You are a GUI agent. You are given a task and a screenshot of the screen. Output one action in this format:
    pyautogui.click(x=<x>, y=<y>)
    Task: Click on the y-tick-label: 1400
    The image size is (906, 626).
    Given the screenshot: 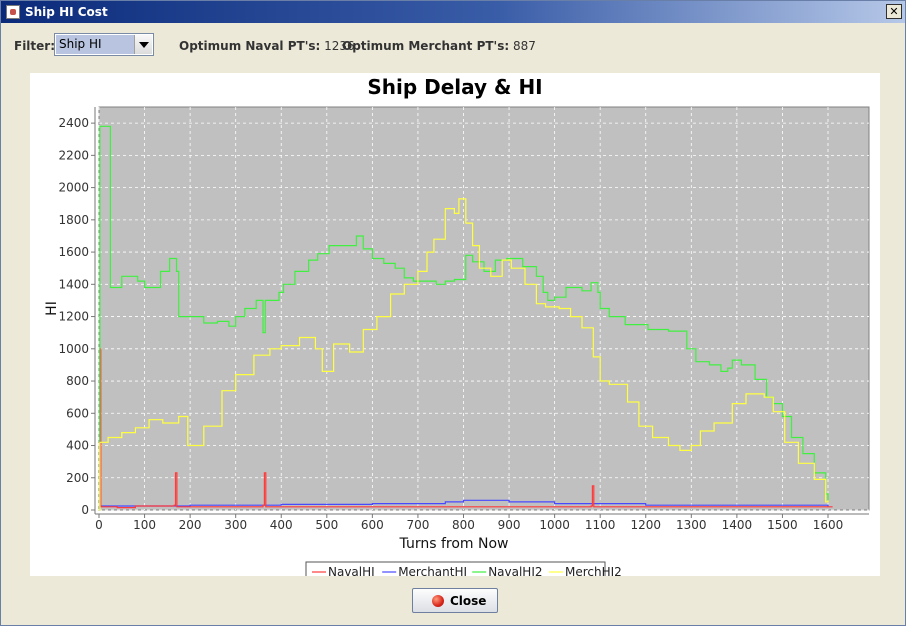 What is the action you would take?
    pyautogui.click(x=73, y=284)
    